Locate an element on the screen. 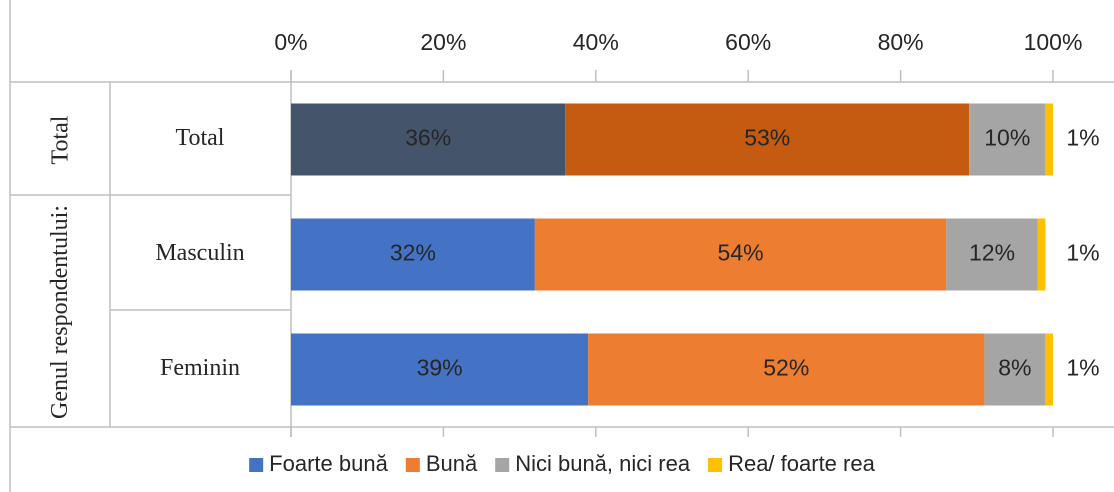 This screenshot has height=492, width=1114. legend-label: Foarte bună is located at coordinates (328, 463).